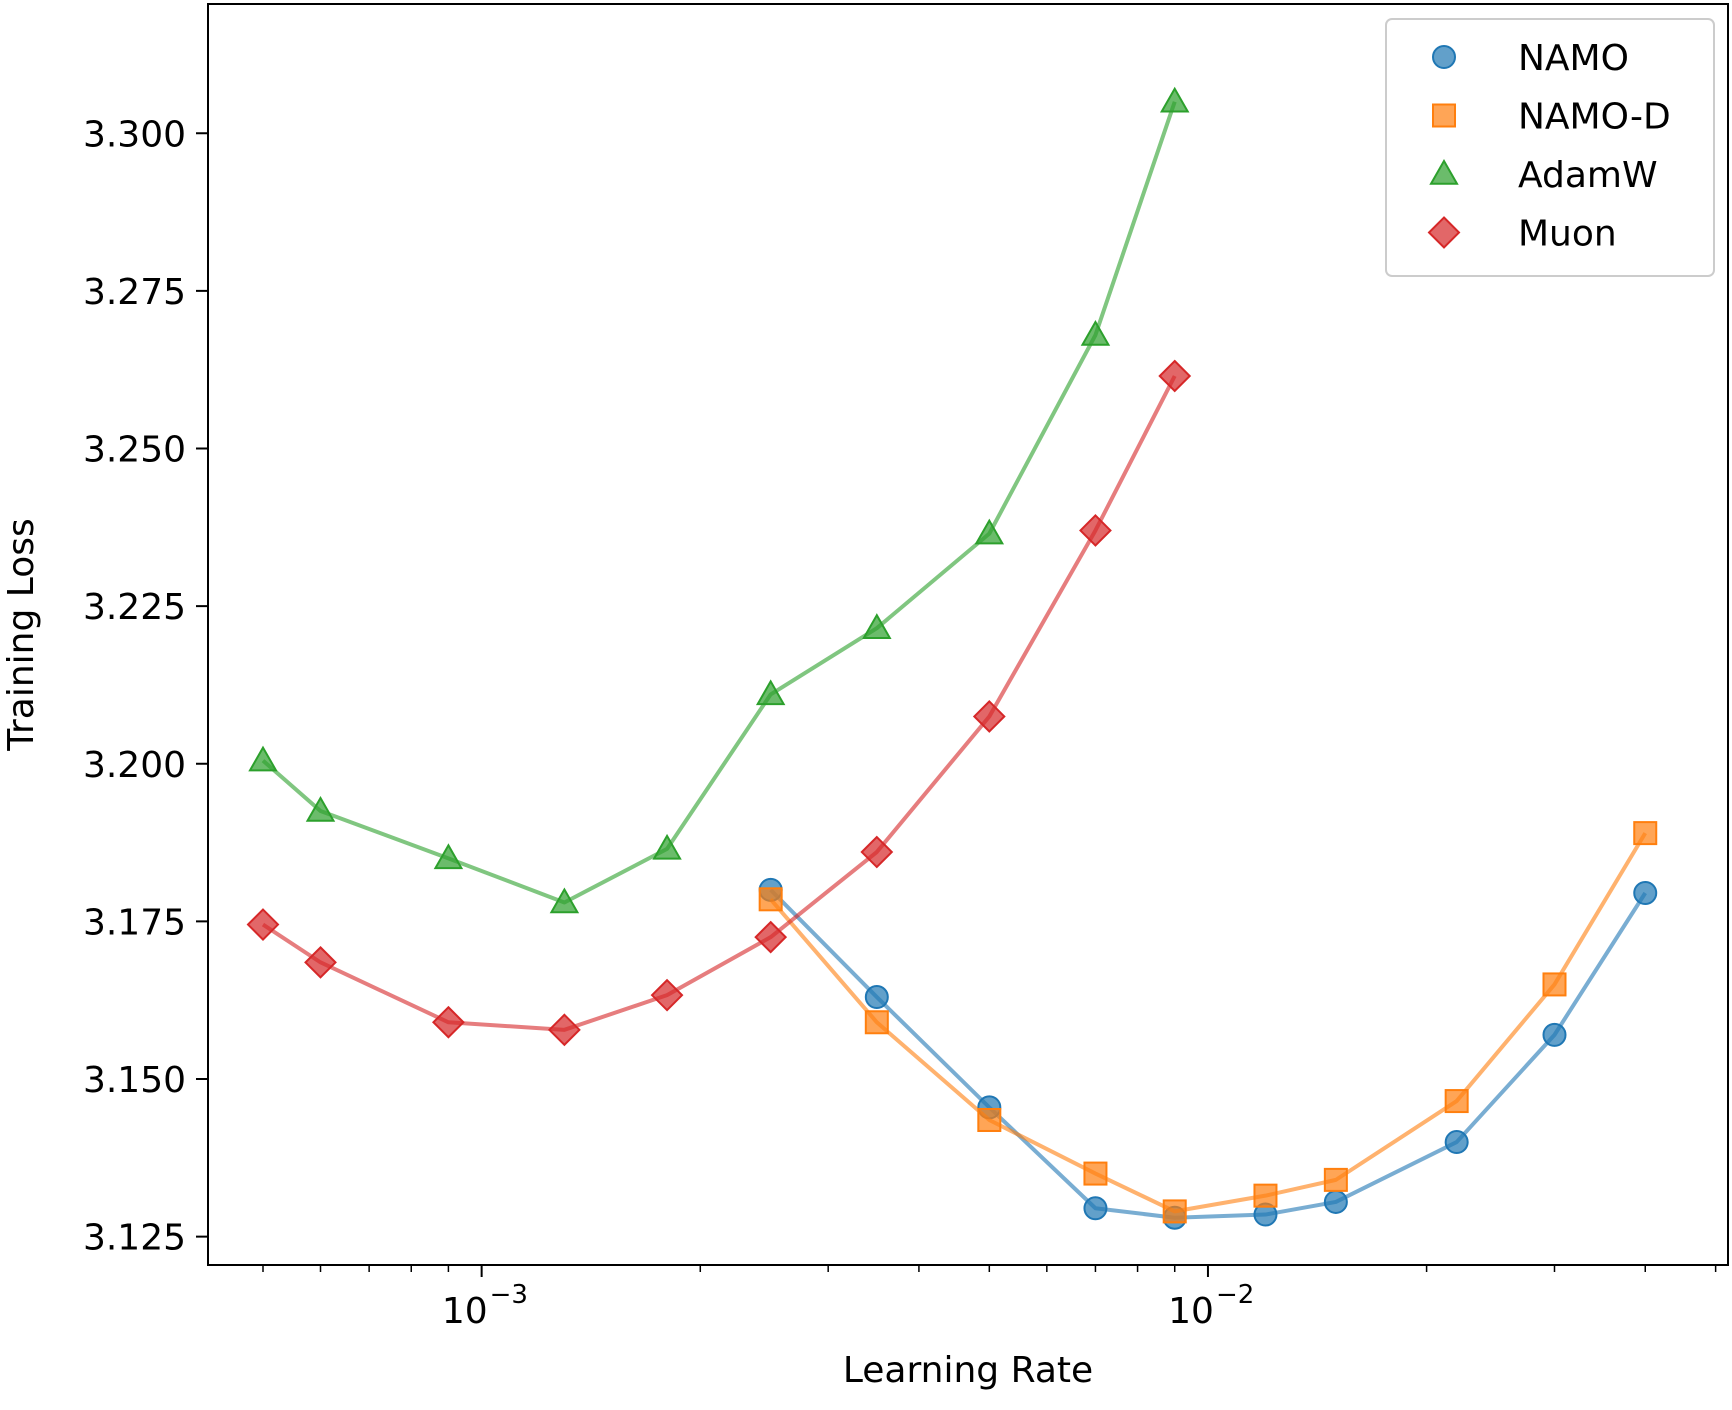 Image resolution: width=1732 pixels, height=1410 pixels. Describe the element at coordinates (1594, 117) in the screenshot. I see `legend-label: NAMO-D` at that location.